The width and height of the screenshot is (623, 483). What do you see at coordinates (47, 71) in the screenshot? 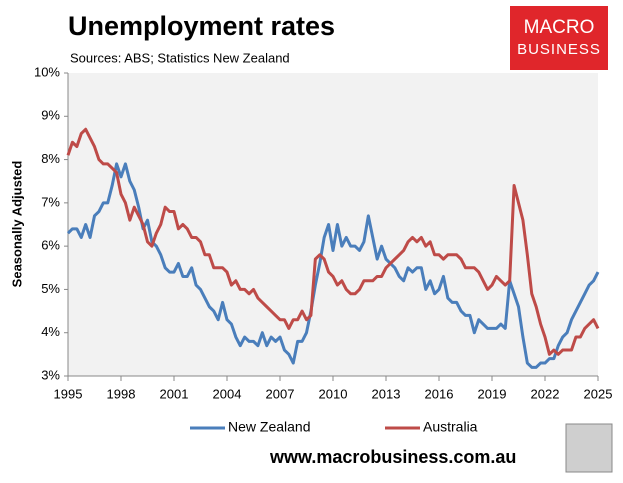
I see `y-tick-label: 10%` at bounding box center [47, 71].